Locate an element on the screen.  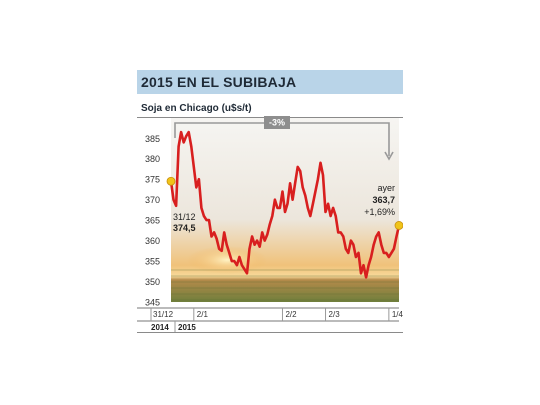
end-label: ayer is located at coordinates (386, 188).